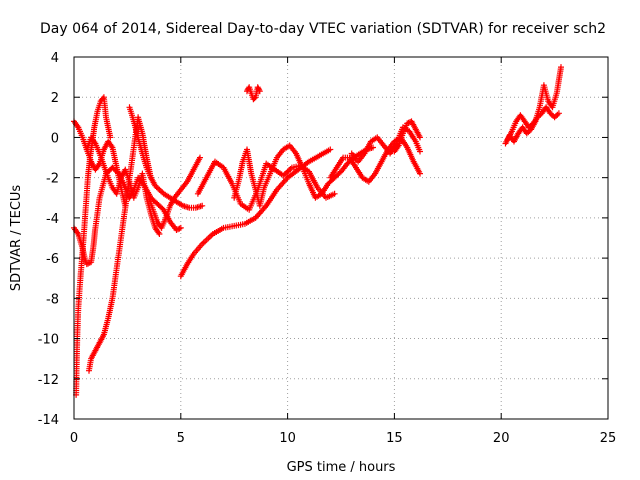 This screenshot has height=480, width=640. Describe the element at coordinates (55, 58) in the screenshot. I see `y-tick-label: 4` at that location.